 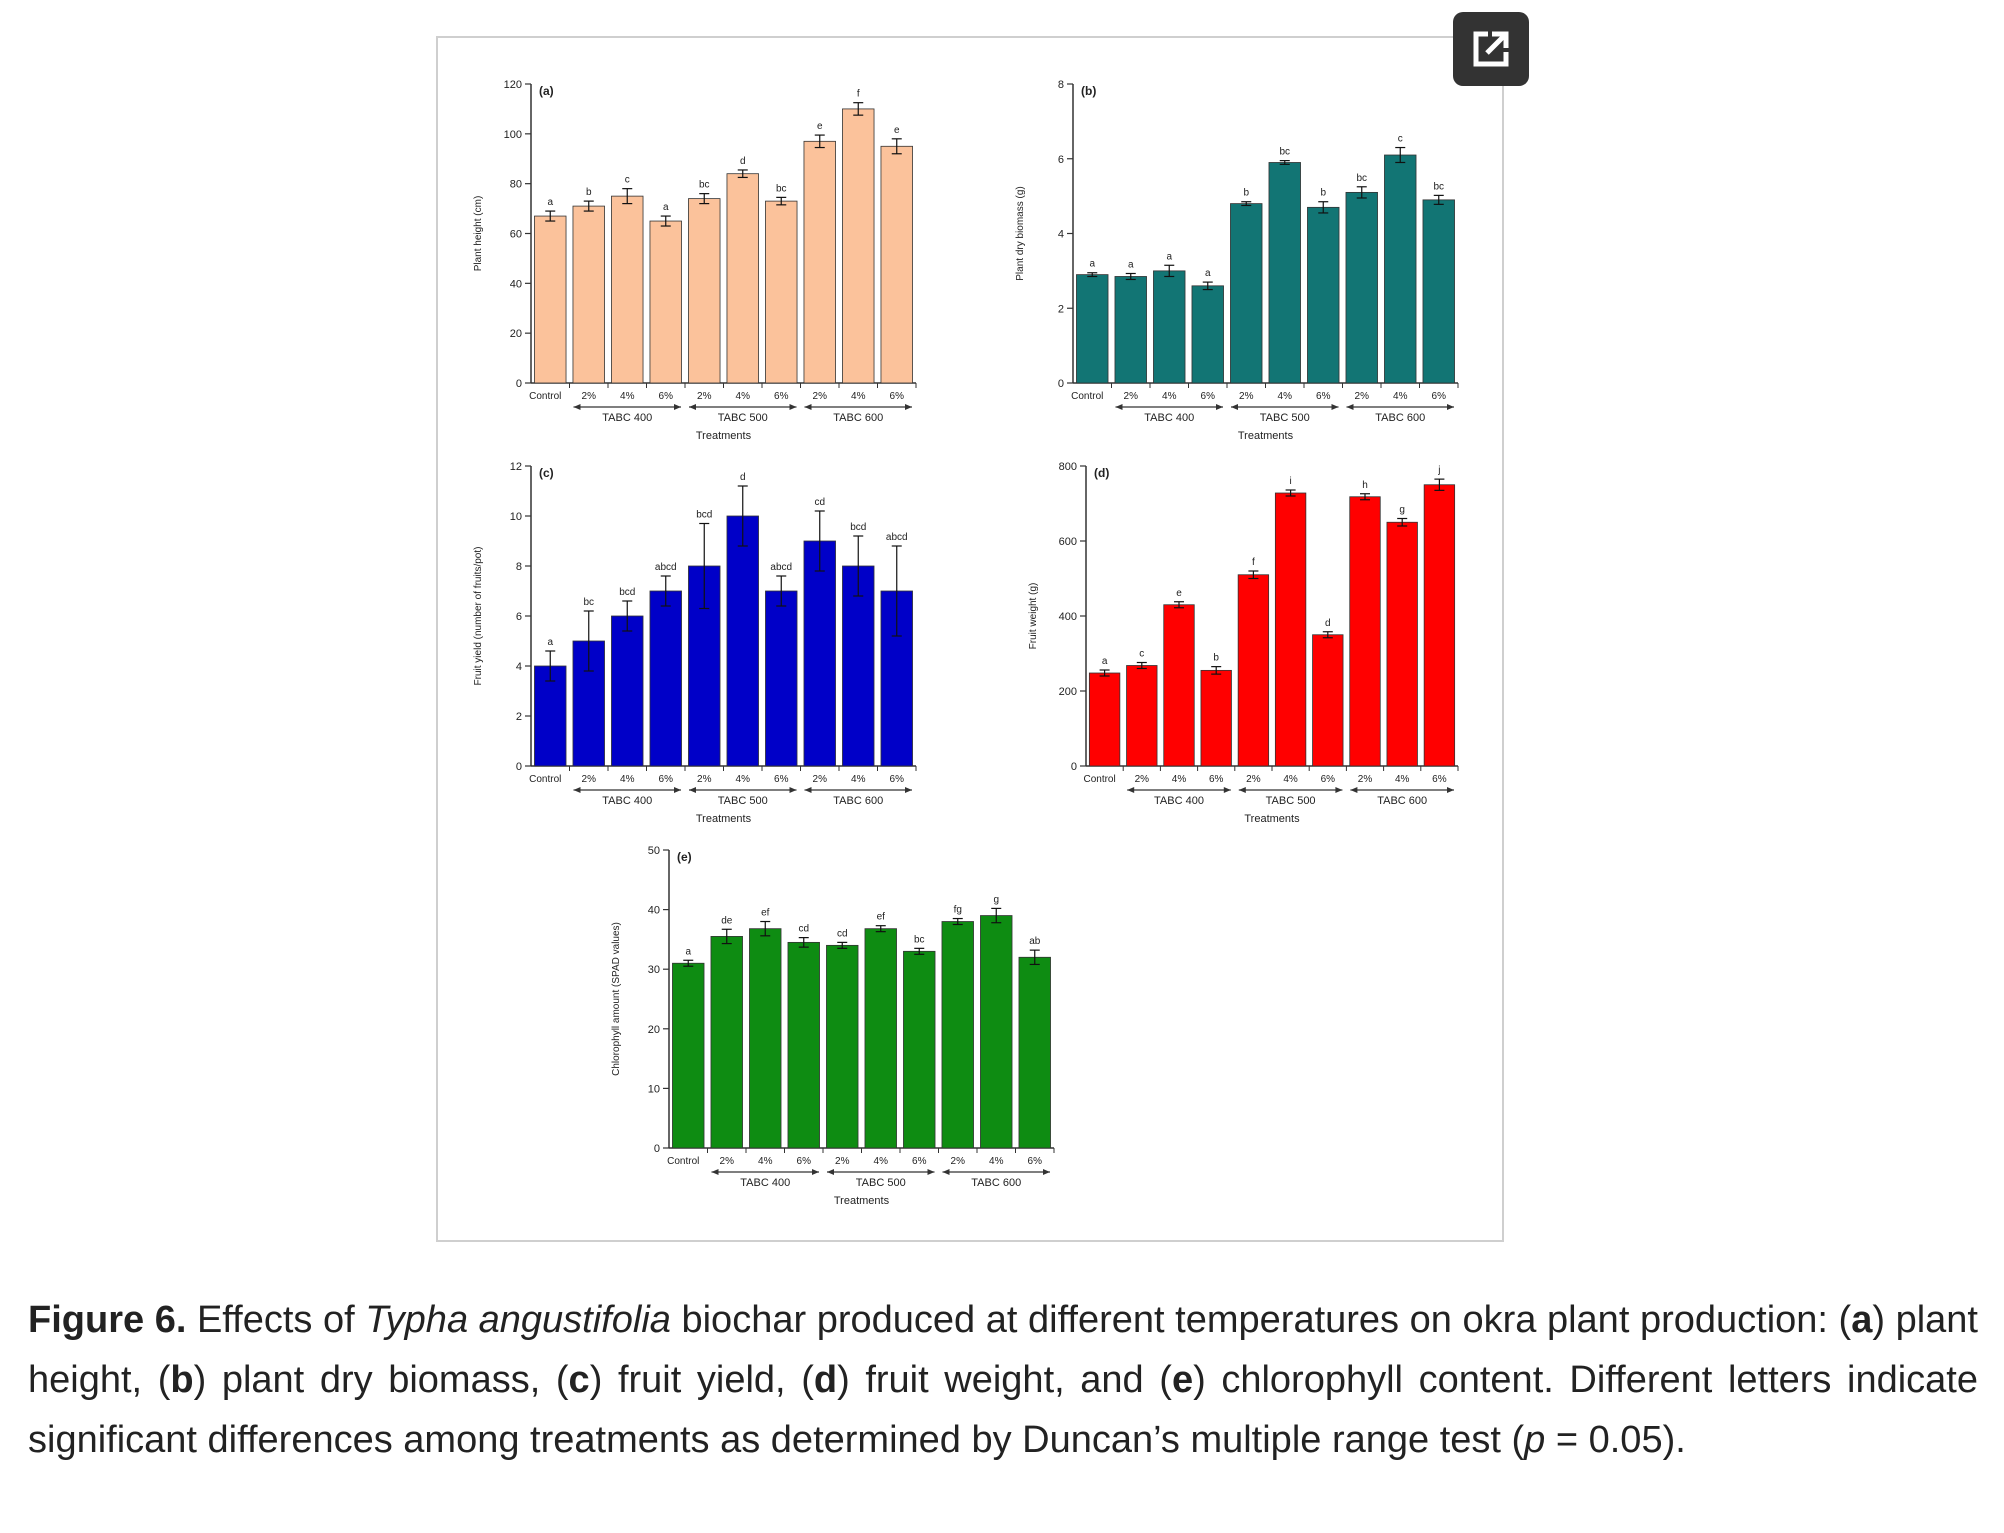 I want to click on y-tick-label: 400, so click(x=1068, y=617).